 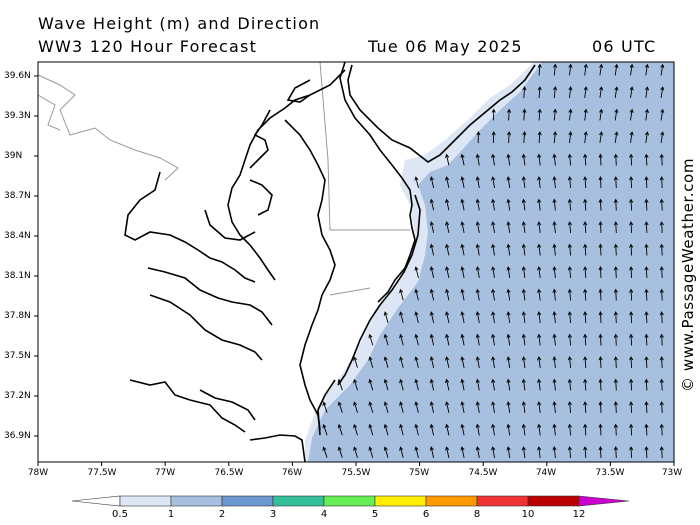 I want to click on lat-label: 38.7N, so click(x=17, y=196).